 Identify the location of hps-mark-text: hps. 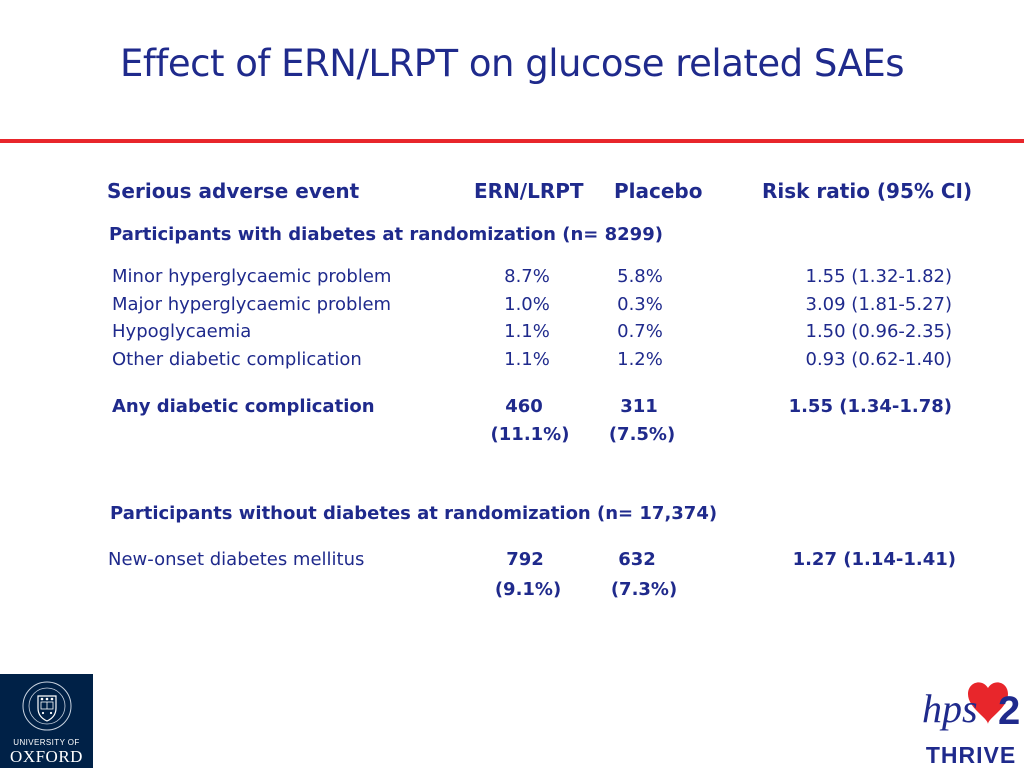
(950, 708).